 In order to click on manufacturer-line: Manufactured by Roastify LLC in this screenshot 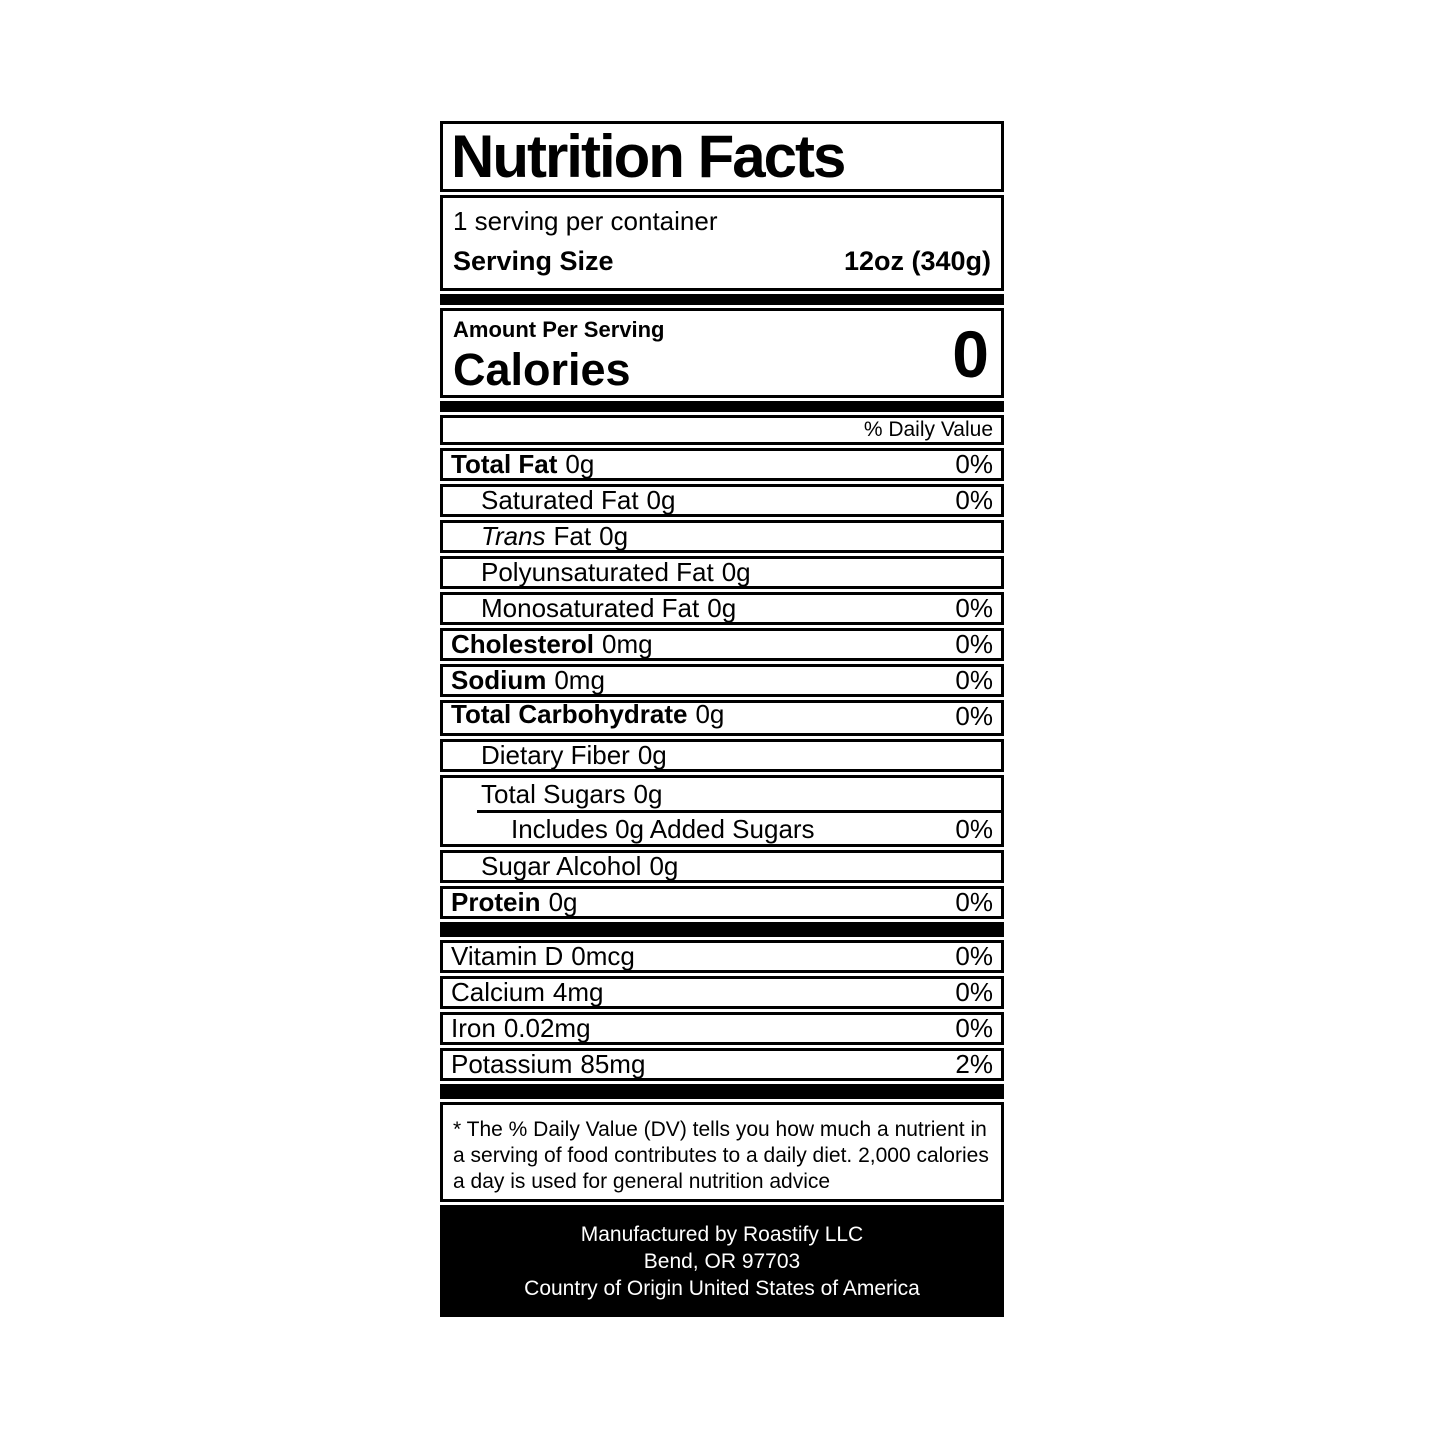, I will do `click(722, 1234)`.